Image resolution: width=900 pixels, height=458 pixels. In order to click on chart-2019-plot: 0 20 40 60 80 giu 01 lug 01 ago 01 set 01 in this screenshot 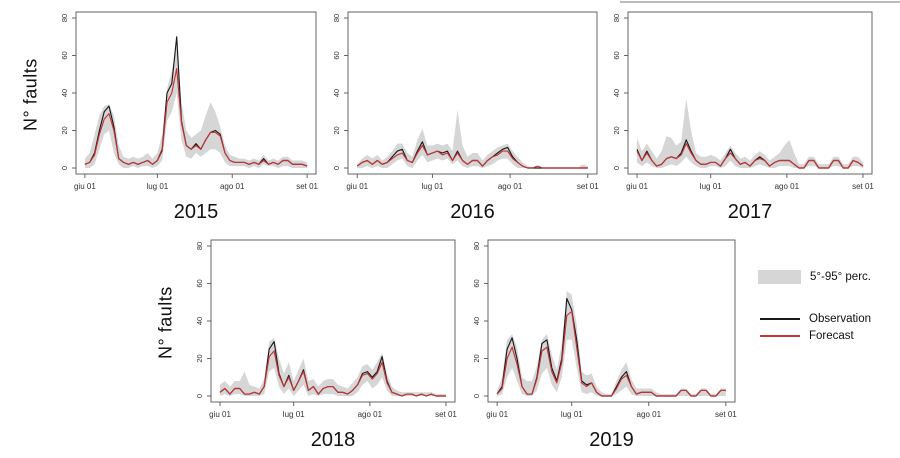, I will do `click(604, 329)`.